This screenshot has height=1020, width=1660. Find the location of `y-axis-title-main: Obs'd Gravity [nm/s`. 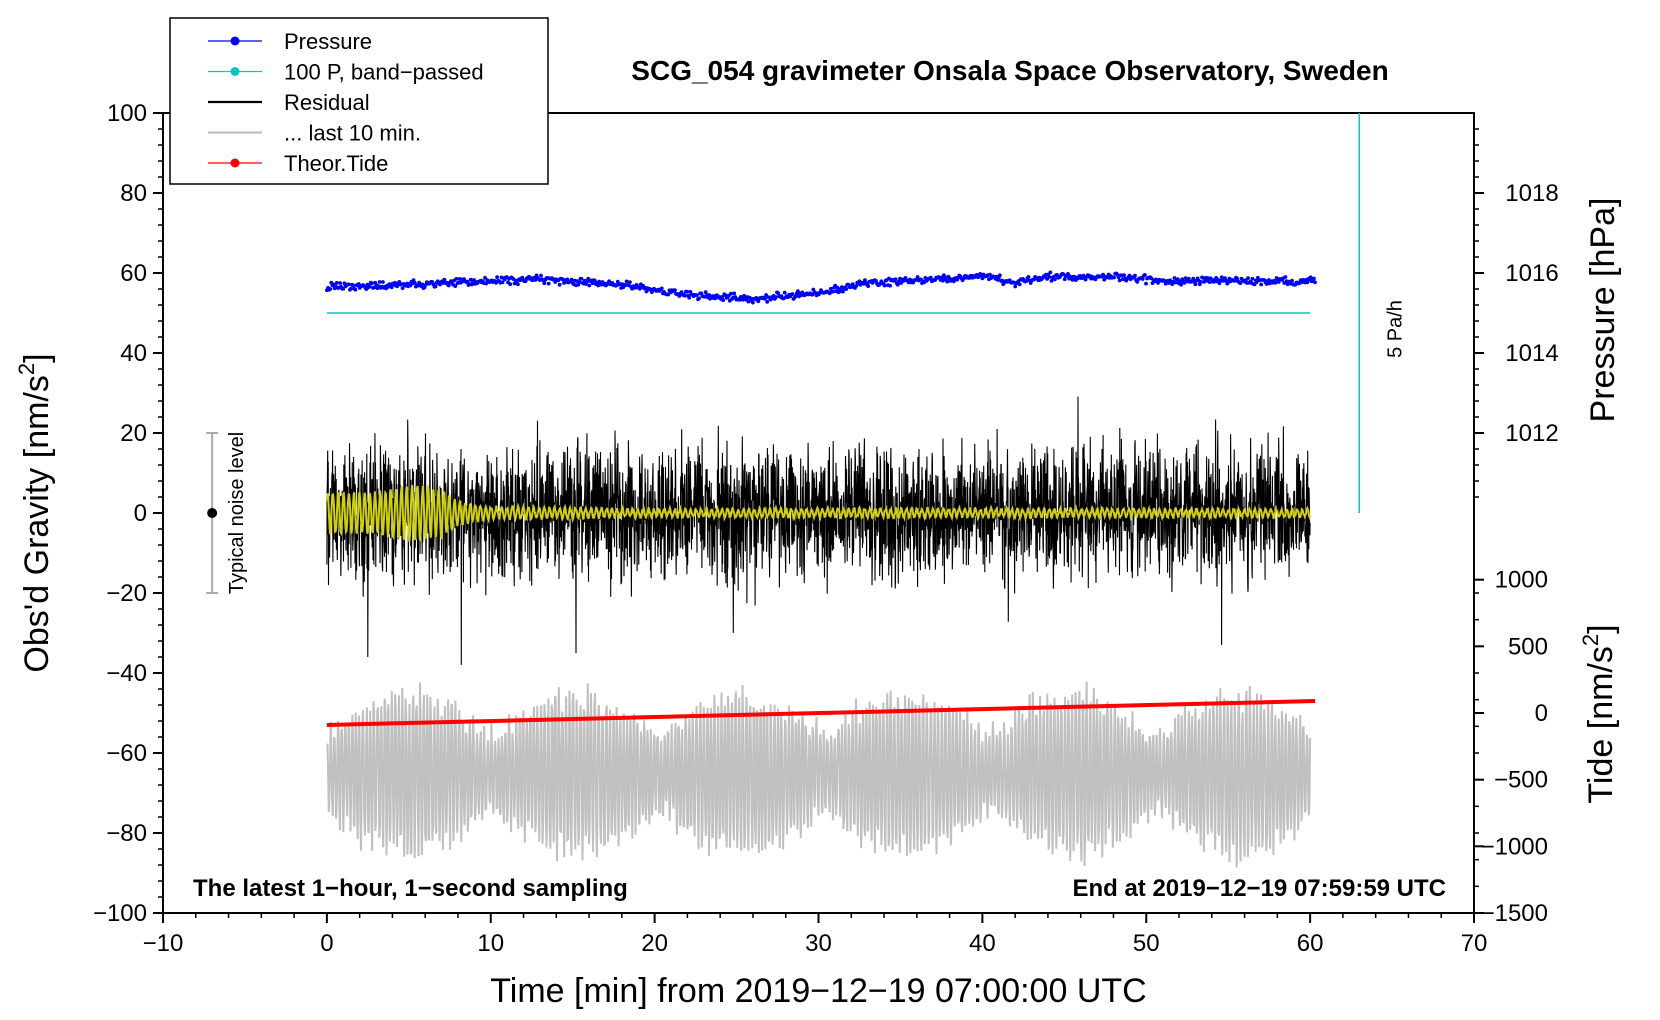

y-axis-title-main: Obs'd Gravity [nm/s is located at coordinates (37, 523).